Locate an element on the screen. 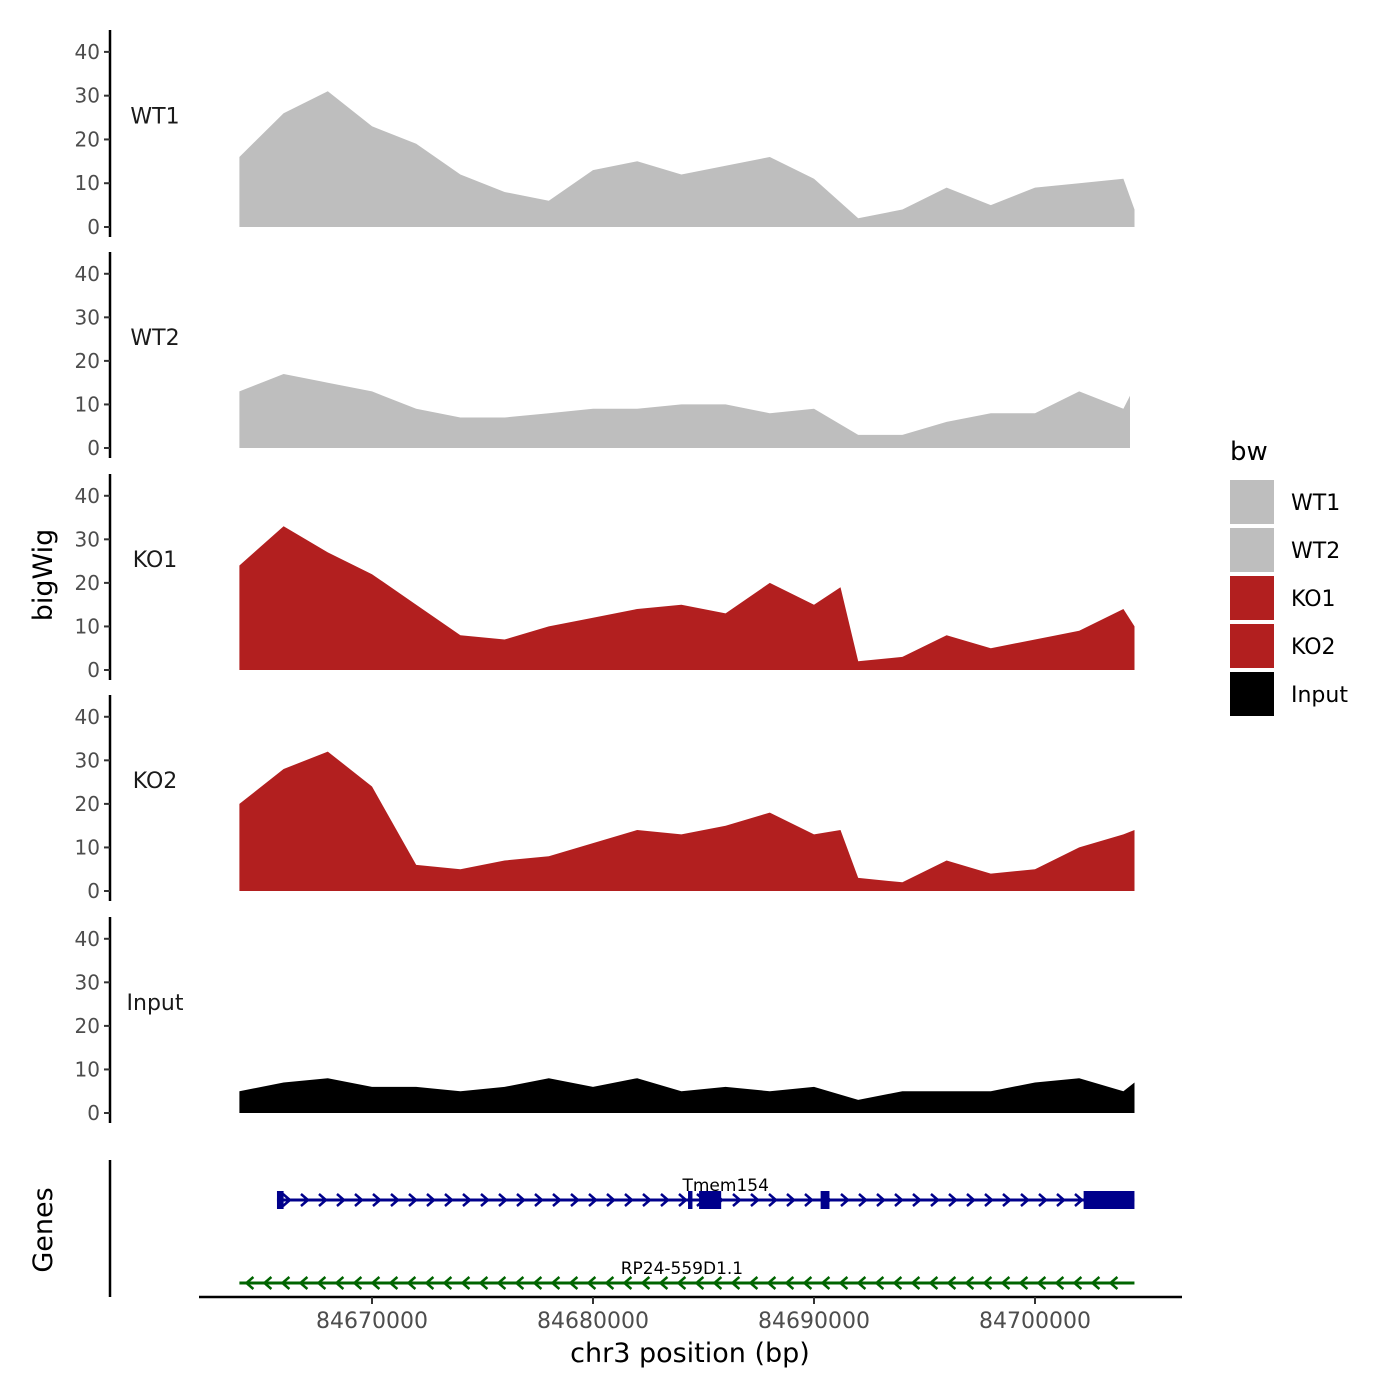  legend-label-ko1: KO1 is located at coordinates (1313, 599).